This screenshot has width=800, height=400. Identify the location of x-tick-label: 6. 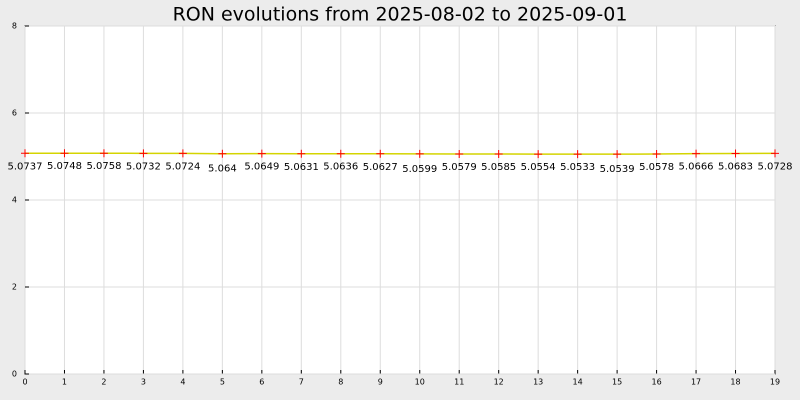
(261, 382).